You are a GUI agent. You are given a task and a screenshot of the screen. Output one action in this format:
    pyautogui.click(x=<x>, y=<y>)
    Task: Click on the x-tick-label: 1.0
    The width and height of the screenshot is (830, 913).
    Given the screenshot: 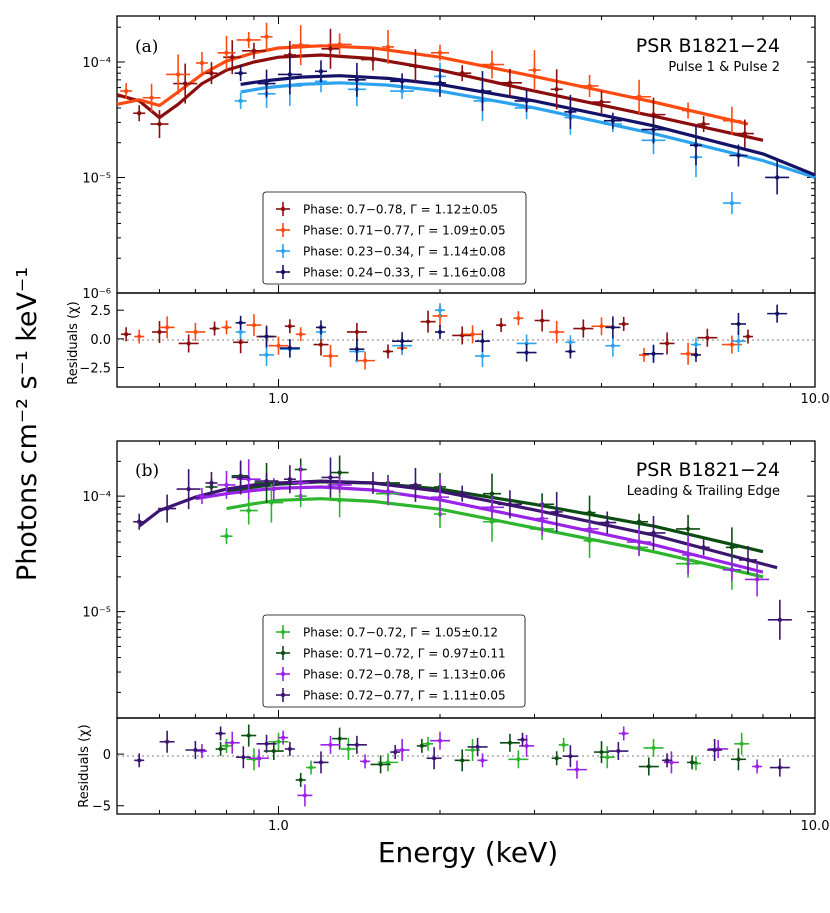 What is the action you would take?
    pyautogui.click(x=278, y=399)
    